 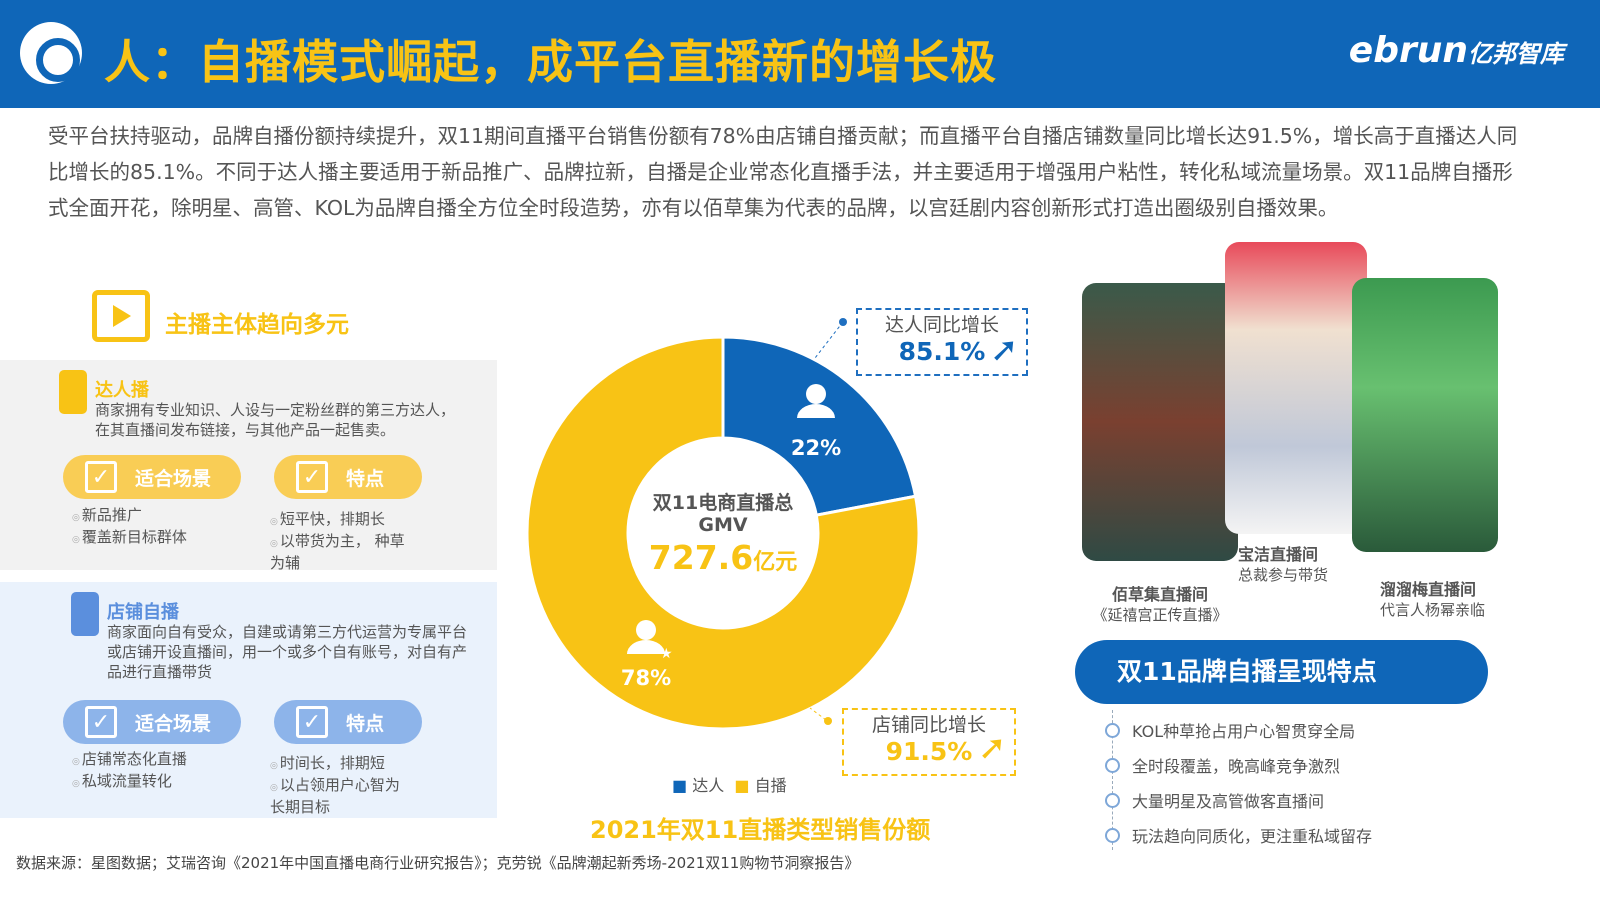 What do you see at coordinates (1160, 605) in the screenshot?
I see `photo-caption: 佰草集直播间《延禧宫正传直播》` at bounding box center [1160, 605].